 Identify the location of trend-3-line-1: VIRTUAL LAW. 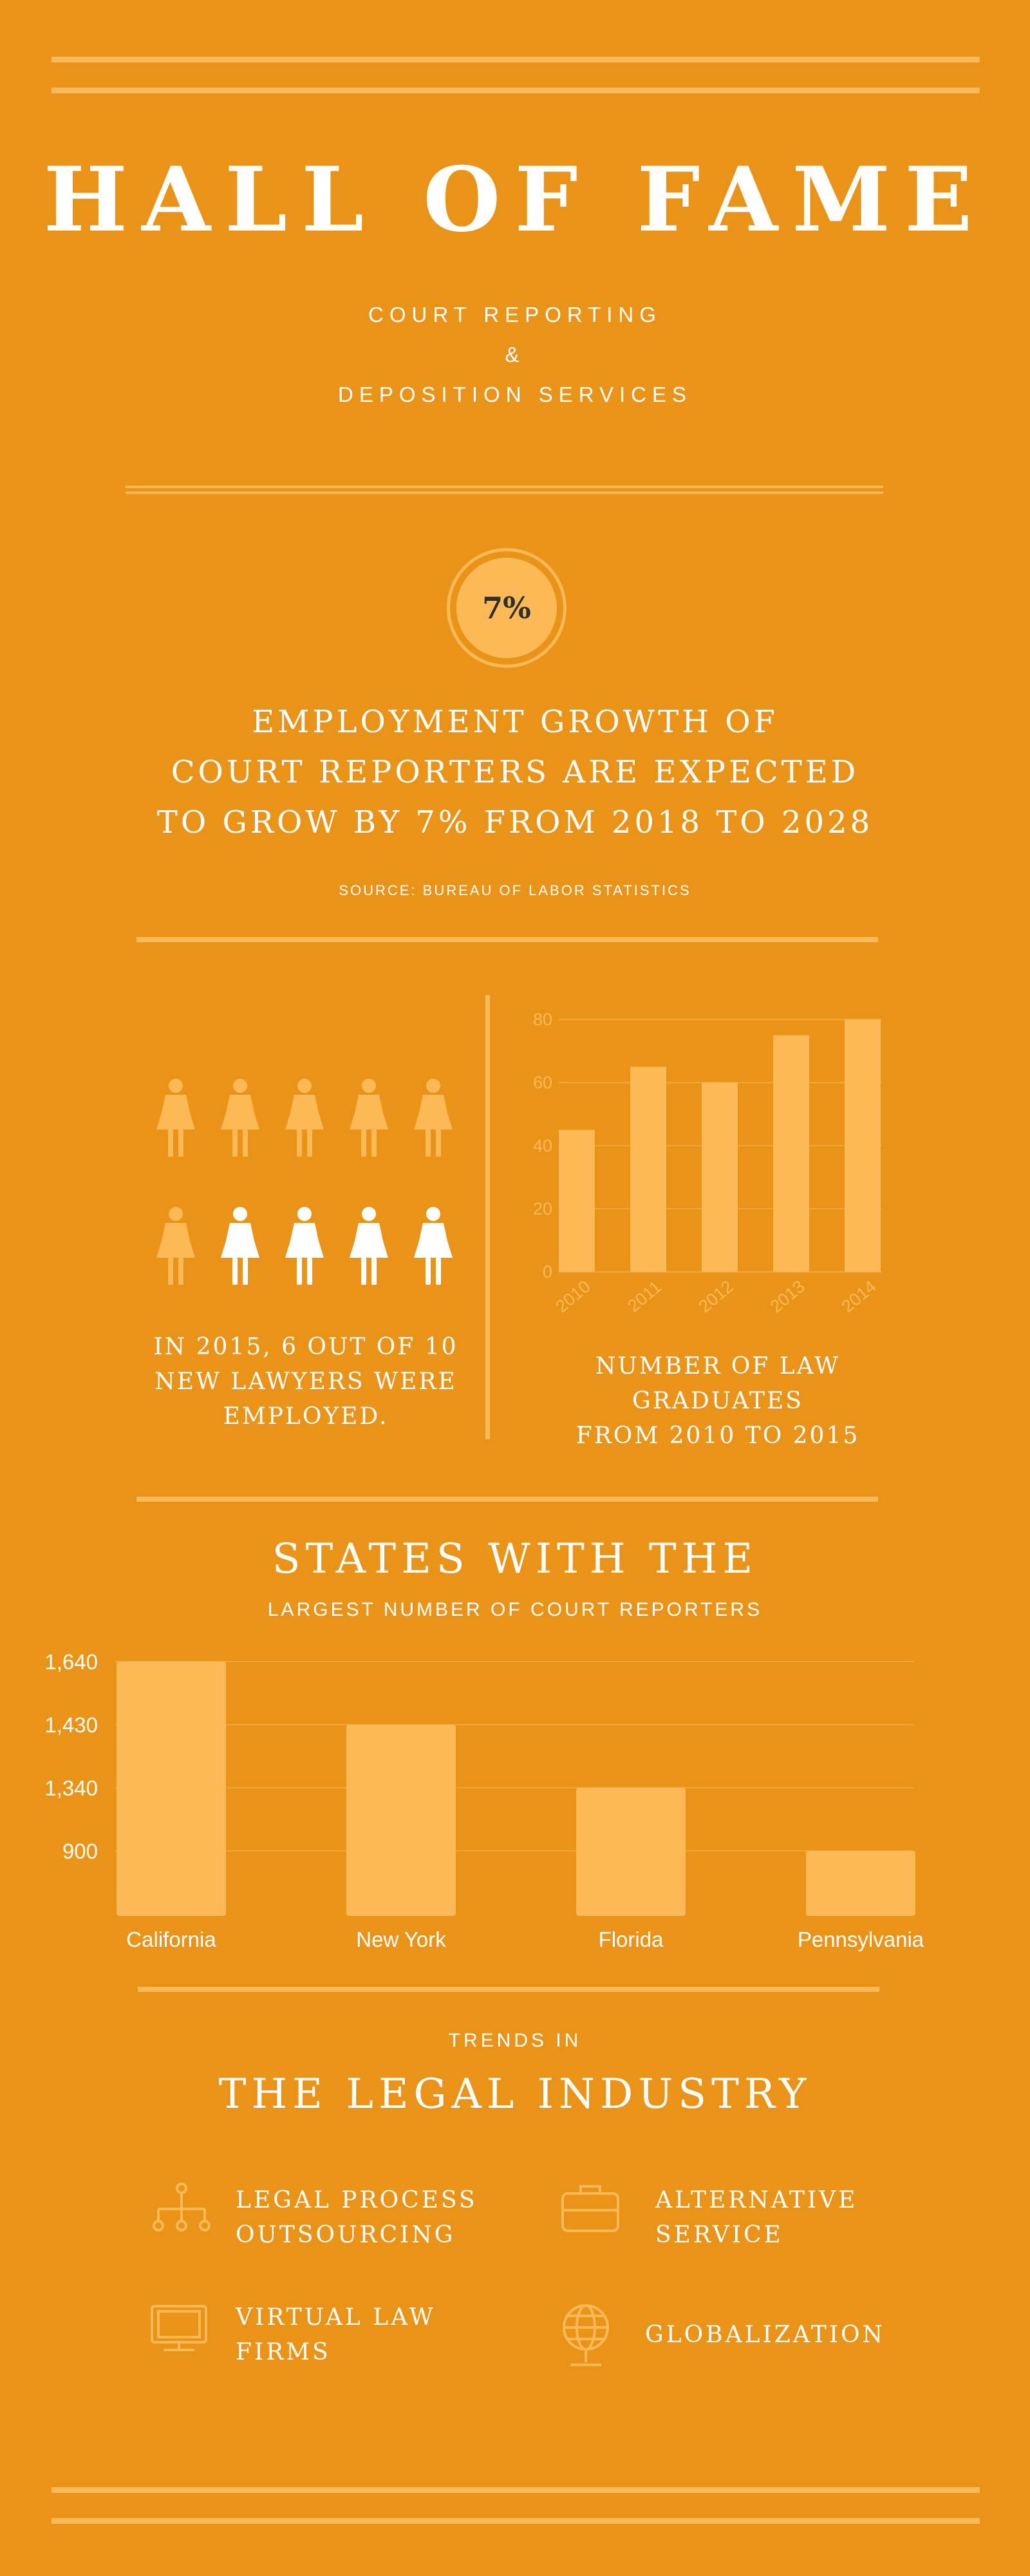
(336, 2317).